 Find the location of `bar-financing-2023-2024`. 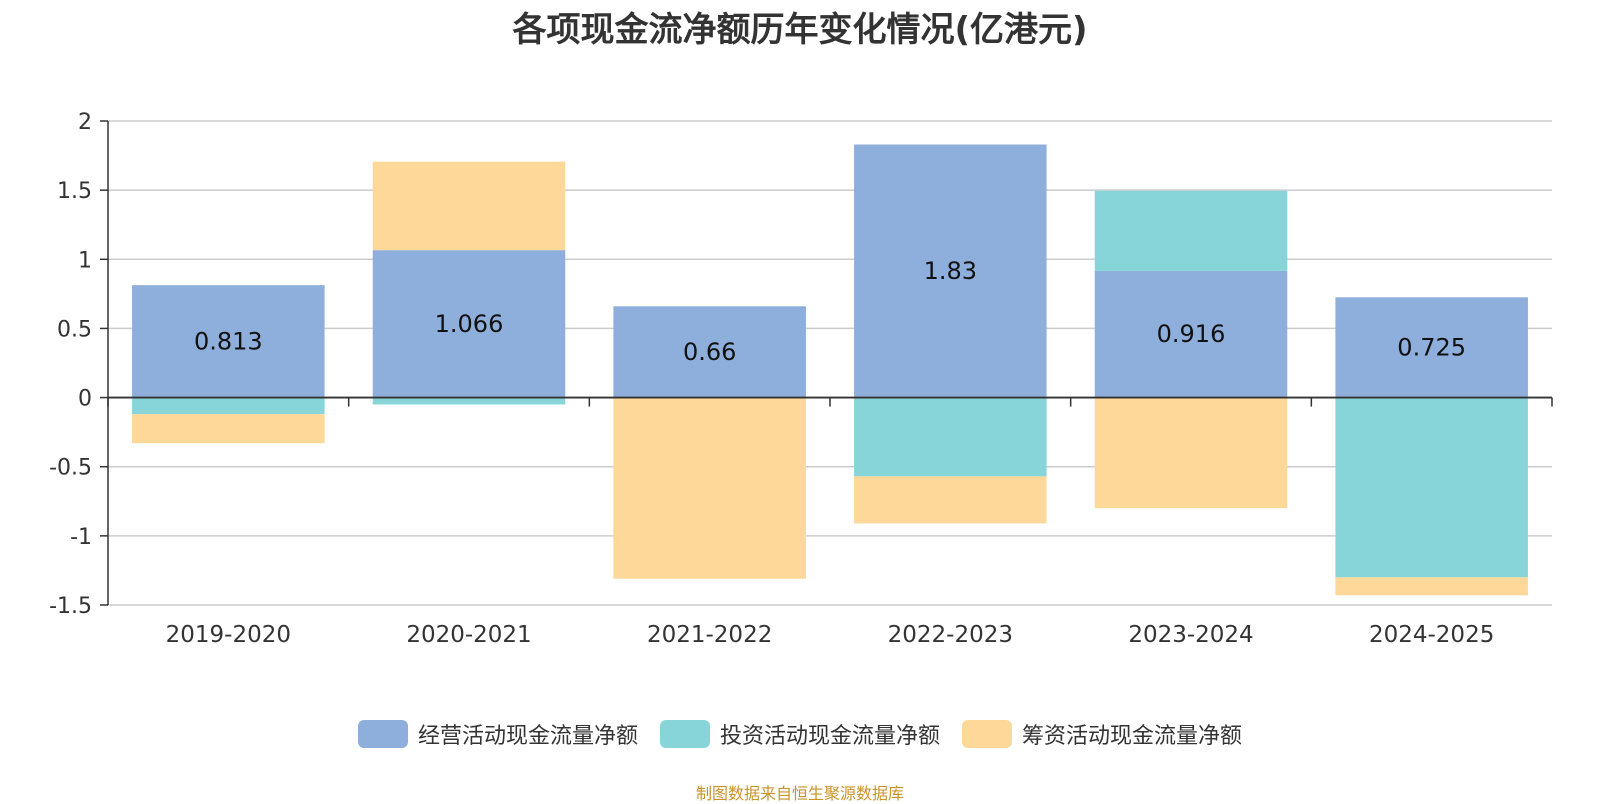

bar-financing-2023-2024 is located at coordinates (1191, 453).